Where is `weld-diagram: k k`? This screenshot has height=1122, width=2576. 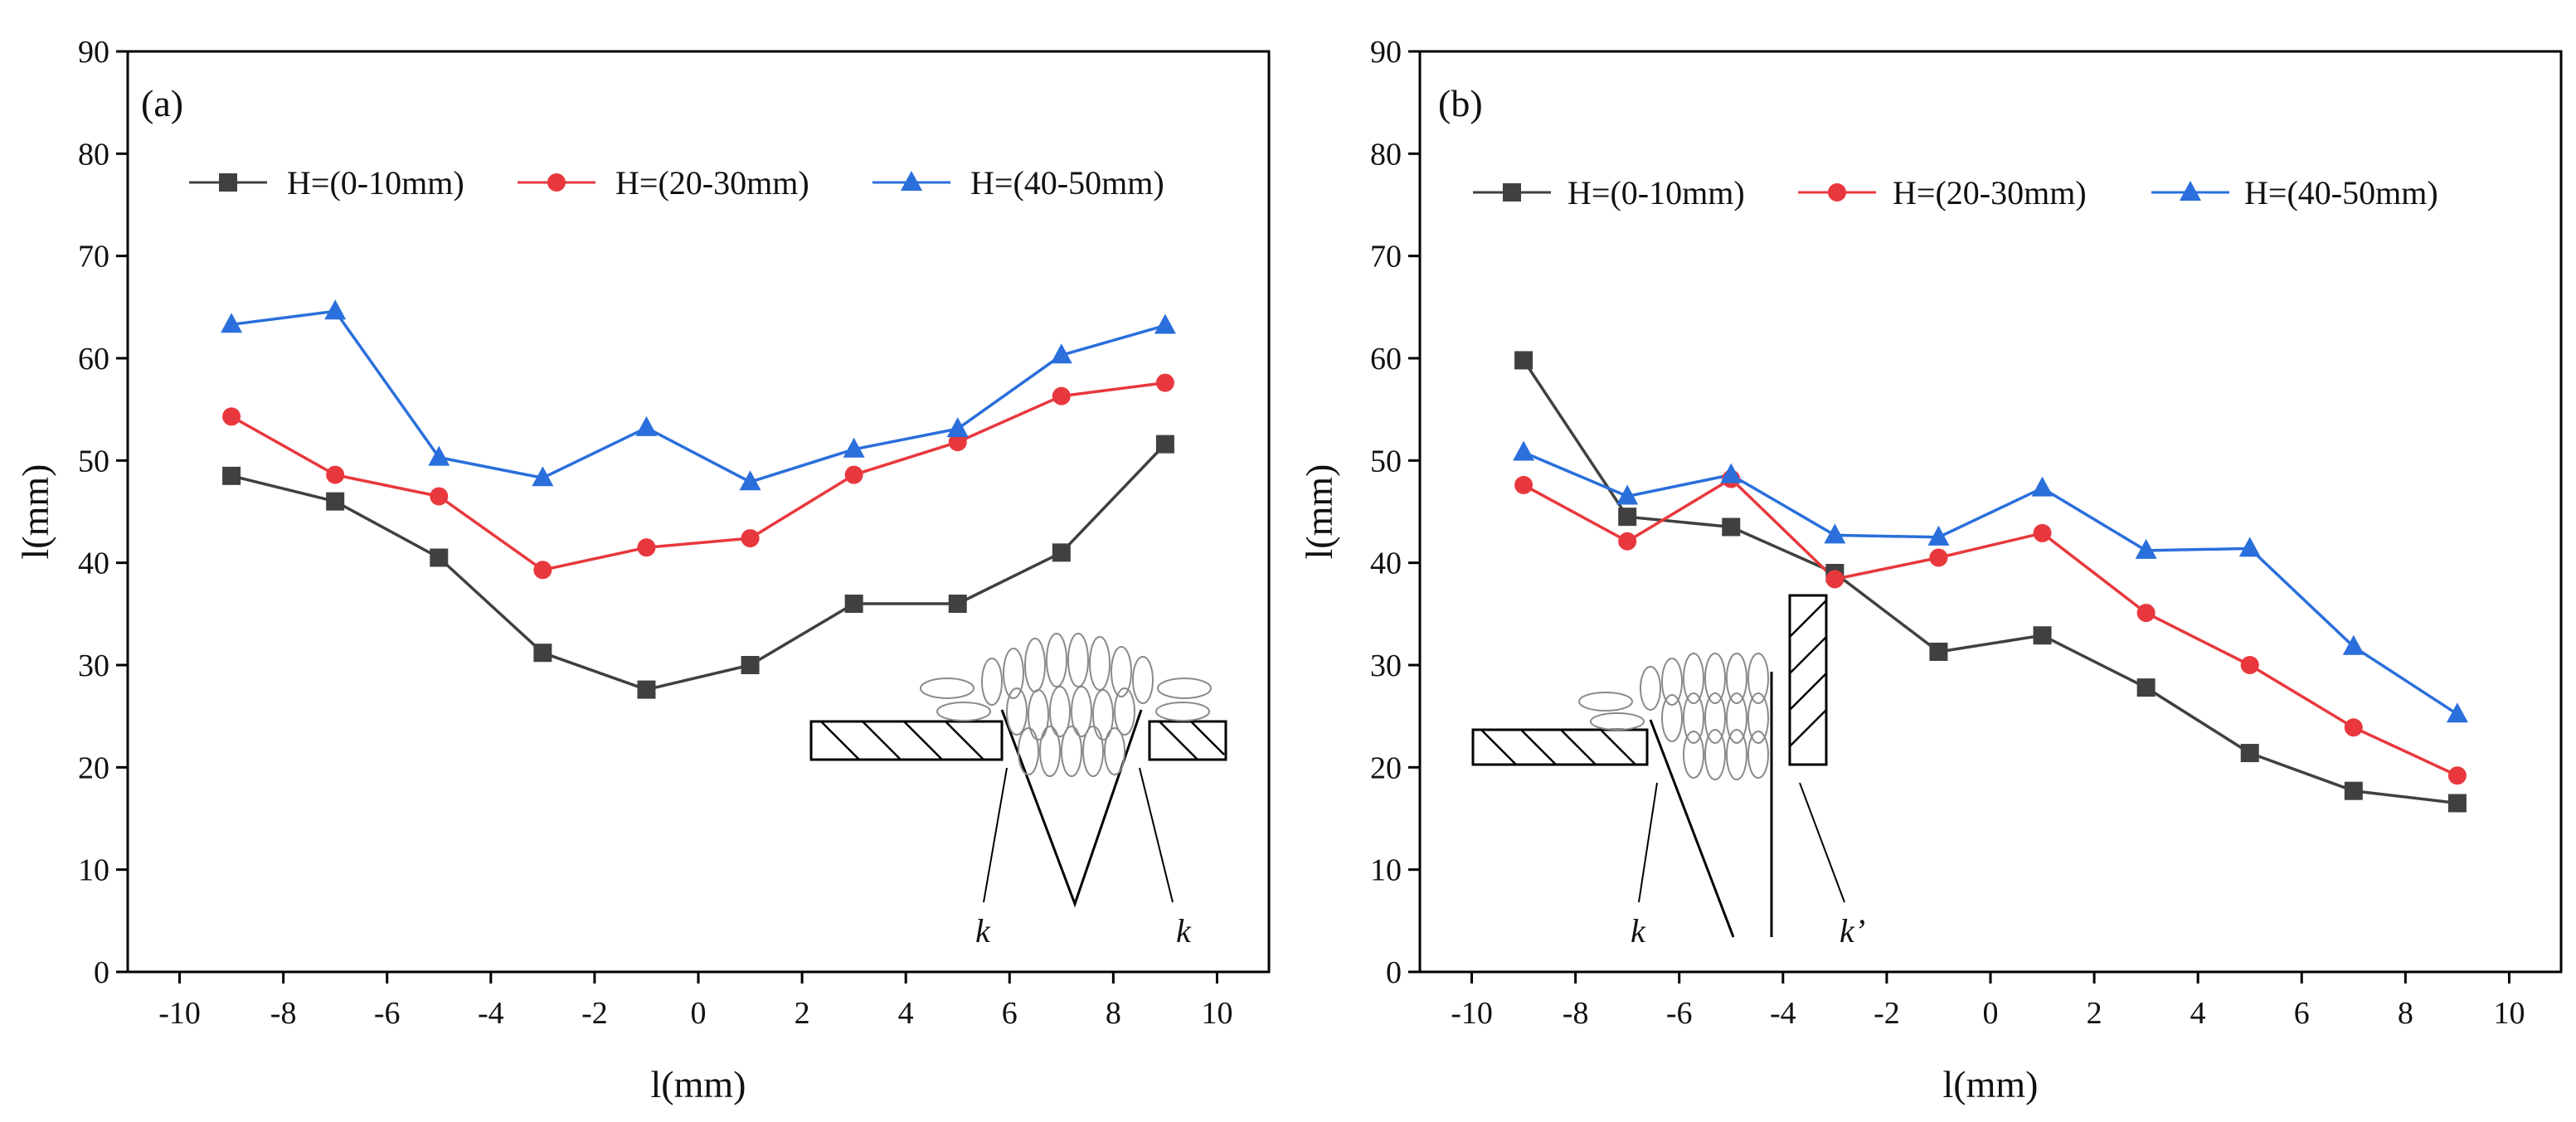
weld-diagram: k k is located at coordinates (1018, 791).